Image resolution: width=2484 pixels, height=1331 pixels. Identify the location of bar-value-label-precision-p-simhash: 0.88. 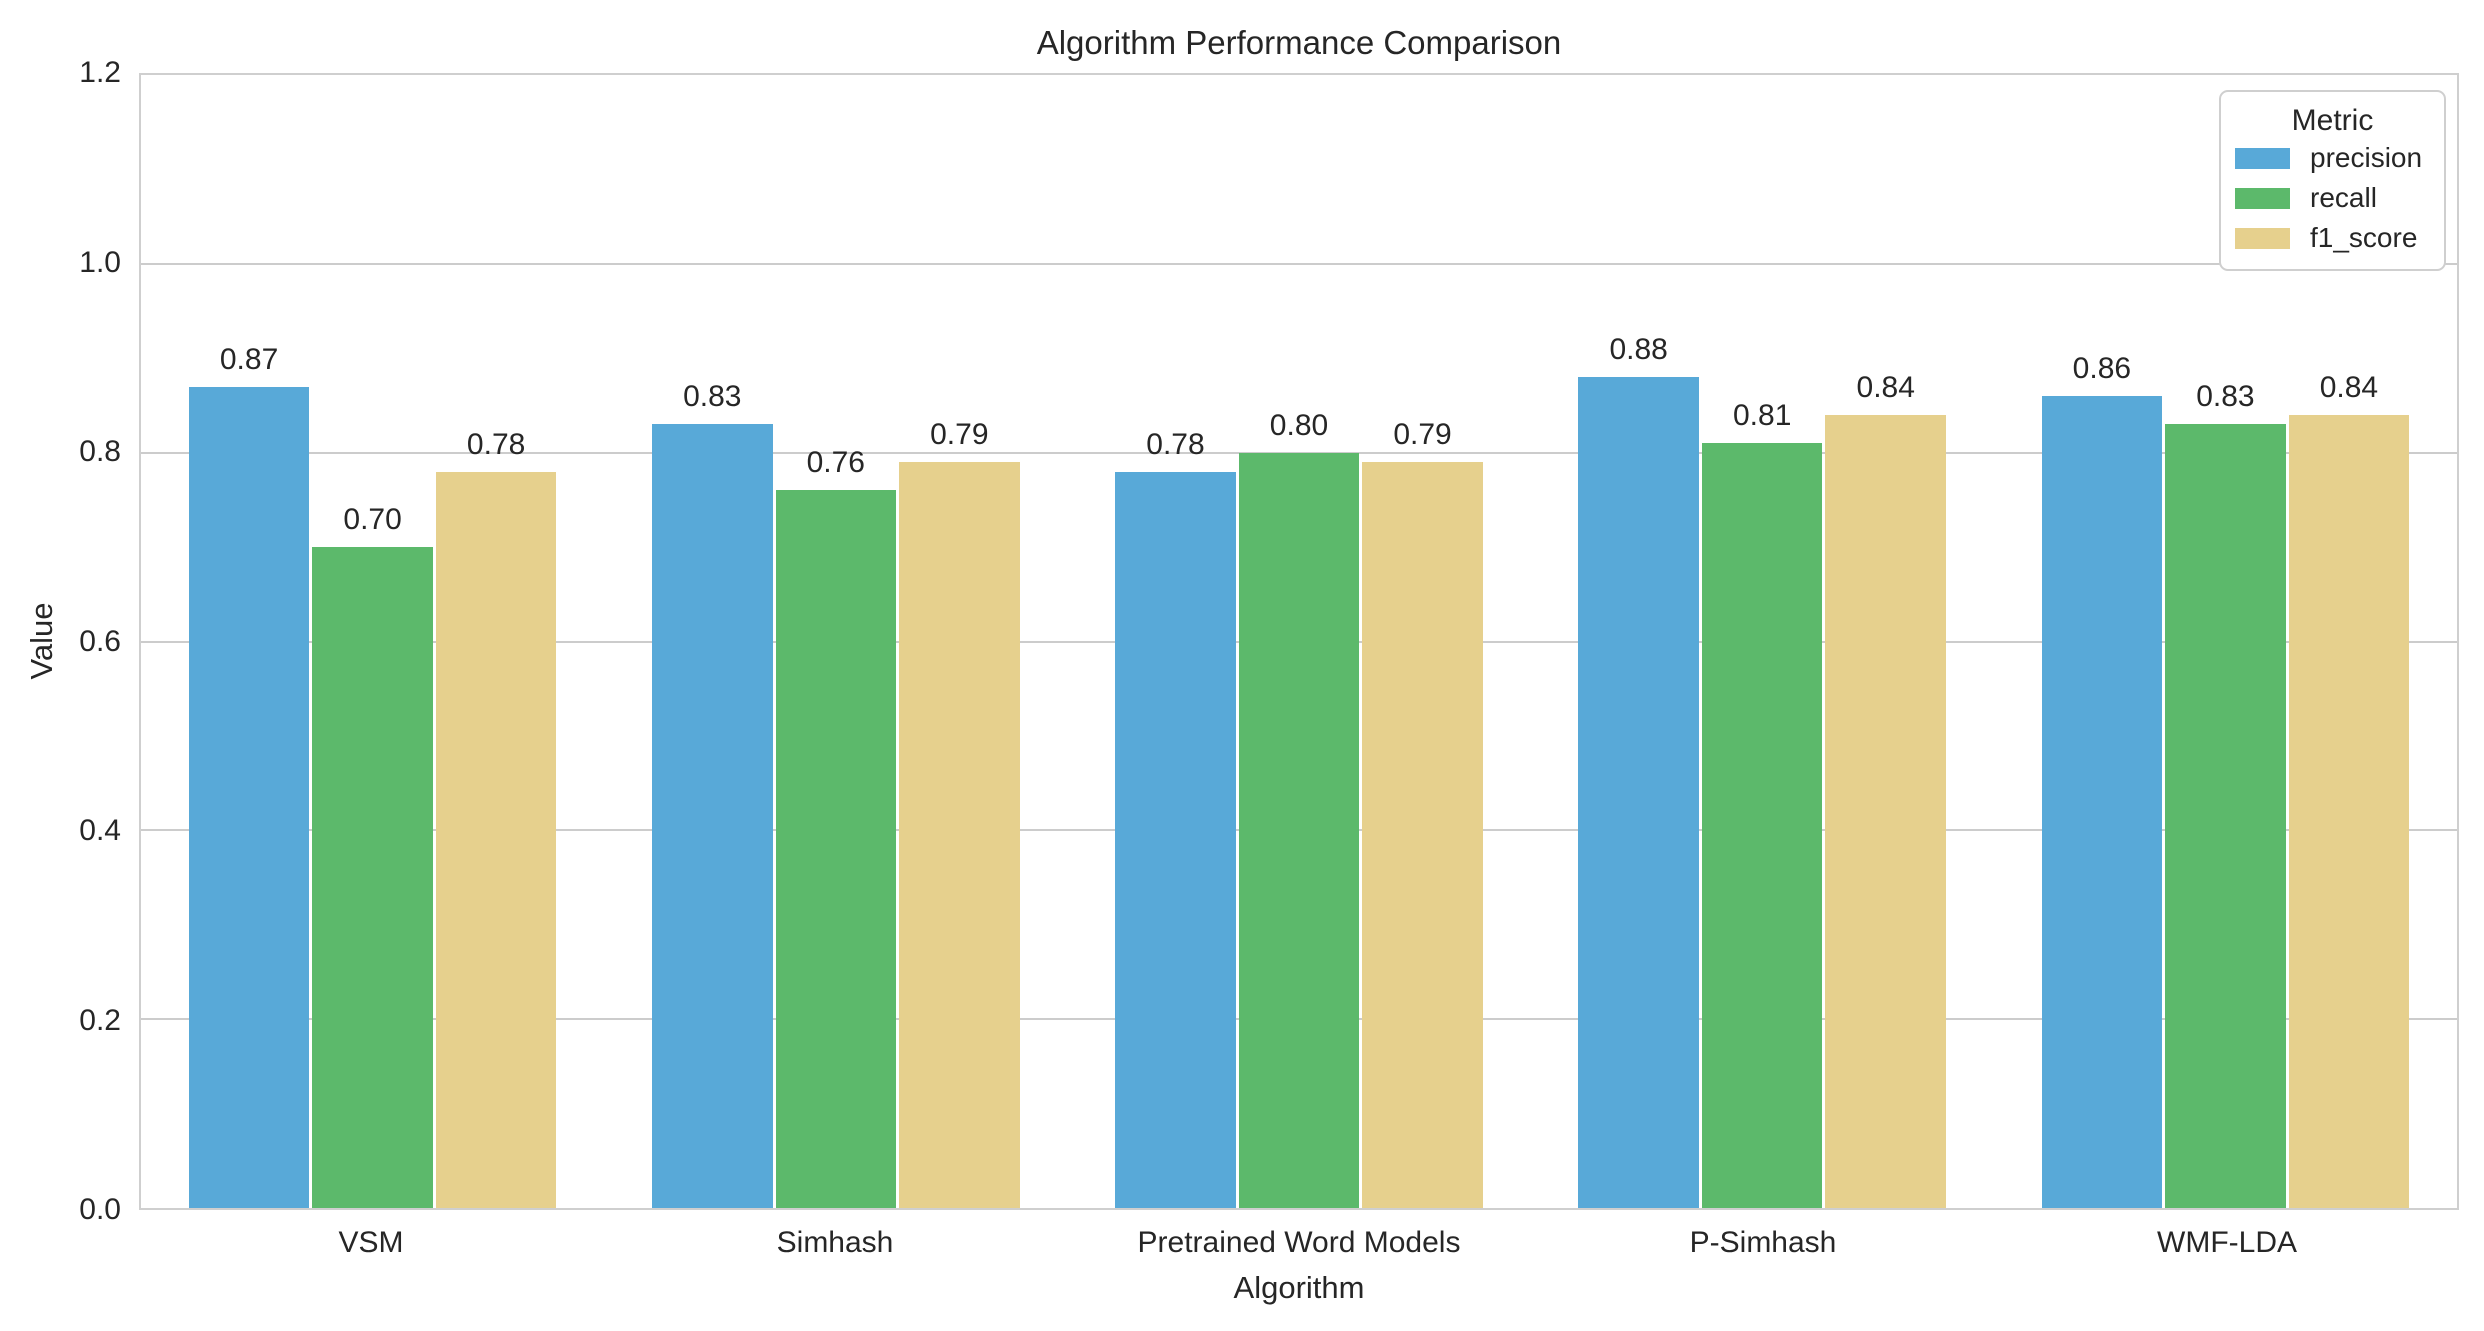
(1638, 350).